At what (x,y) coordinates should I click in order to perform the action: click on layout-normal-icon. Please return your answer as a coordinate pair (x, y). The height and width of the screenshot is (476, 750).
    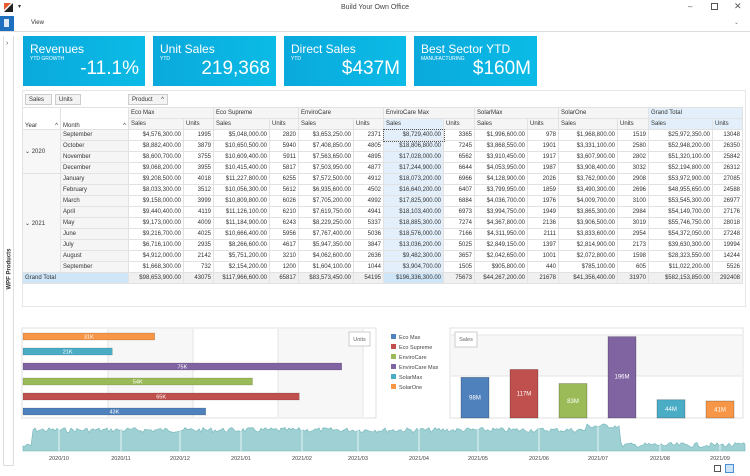
    Looking at the image, I should click on (717, 468).